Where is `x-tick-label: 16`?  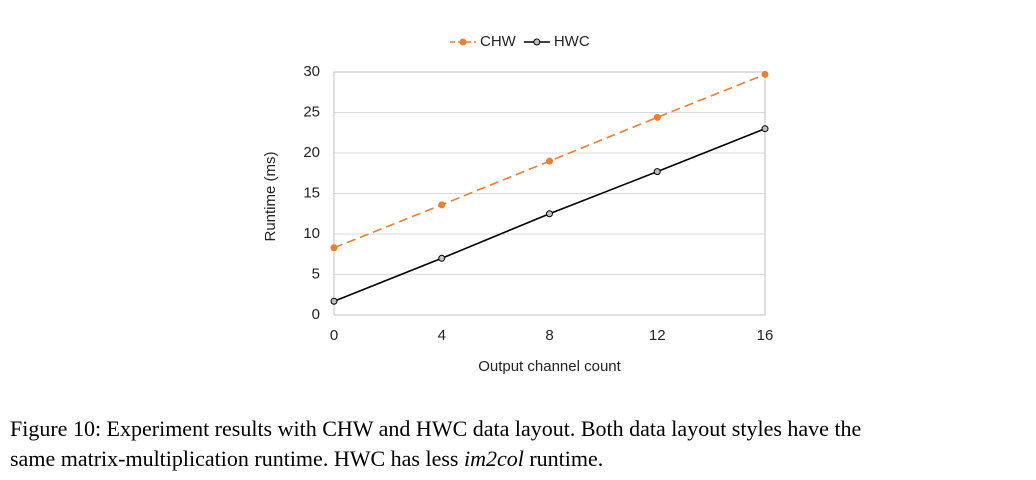
x-tick-label: 16 is located at coordinates (765, 335).